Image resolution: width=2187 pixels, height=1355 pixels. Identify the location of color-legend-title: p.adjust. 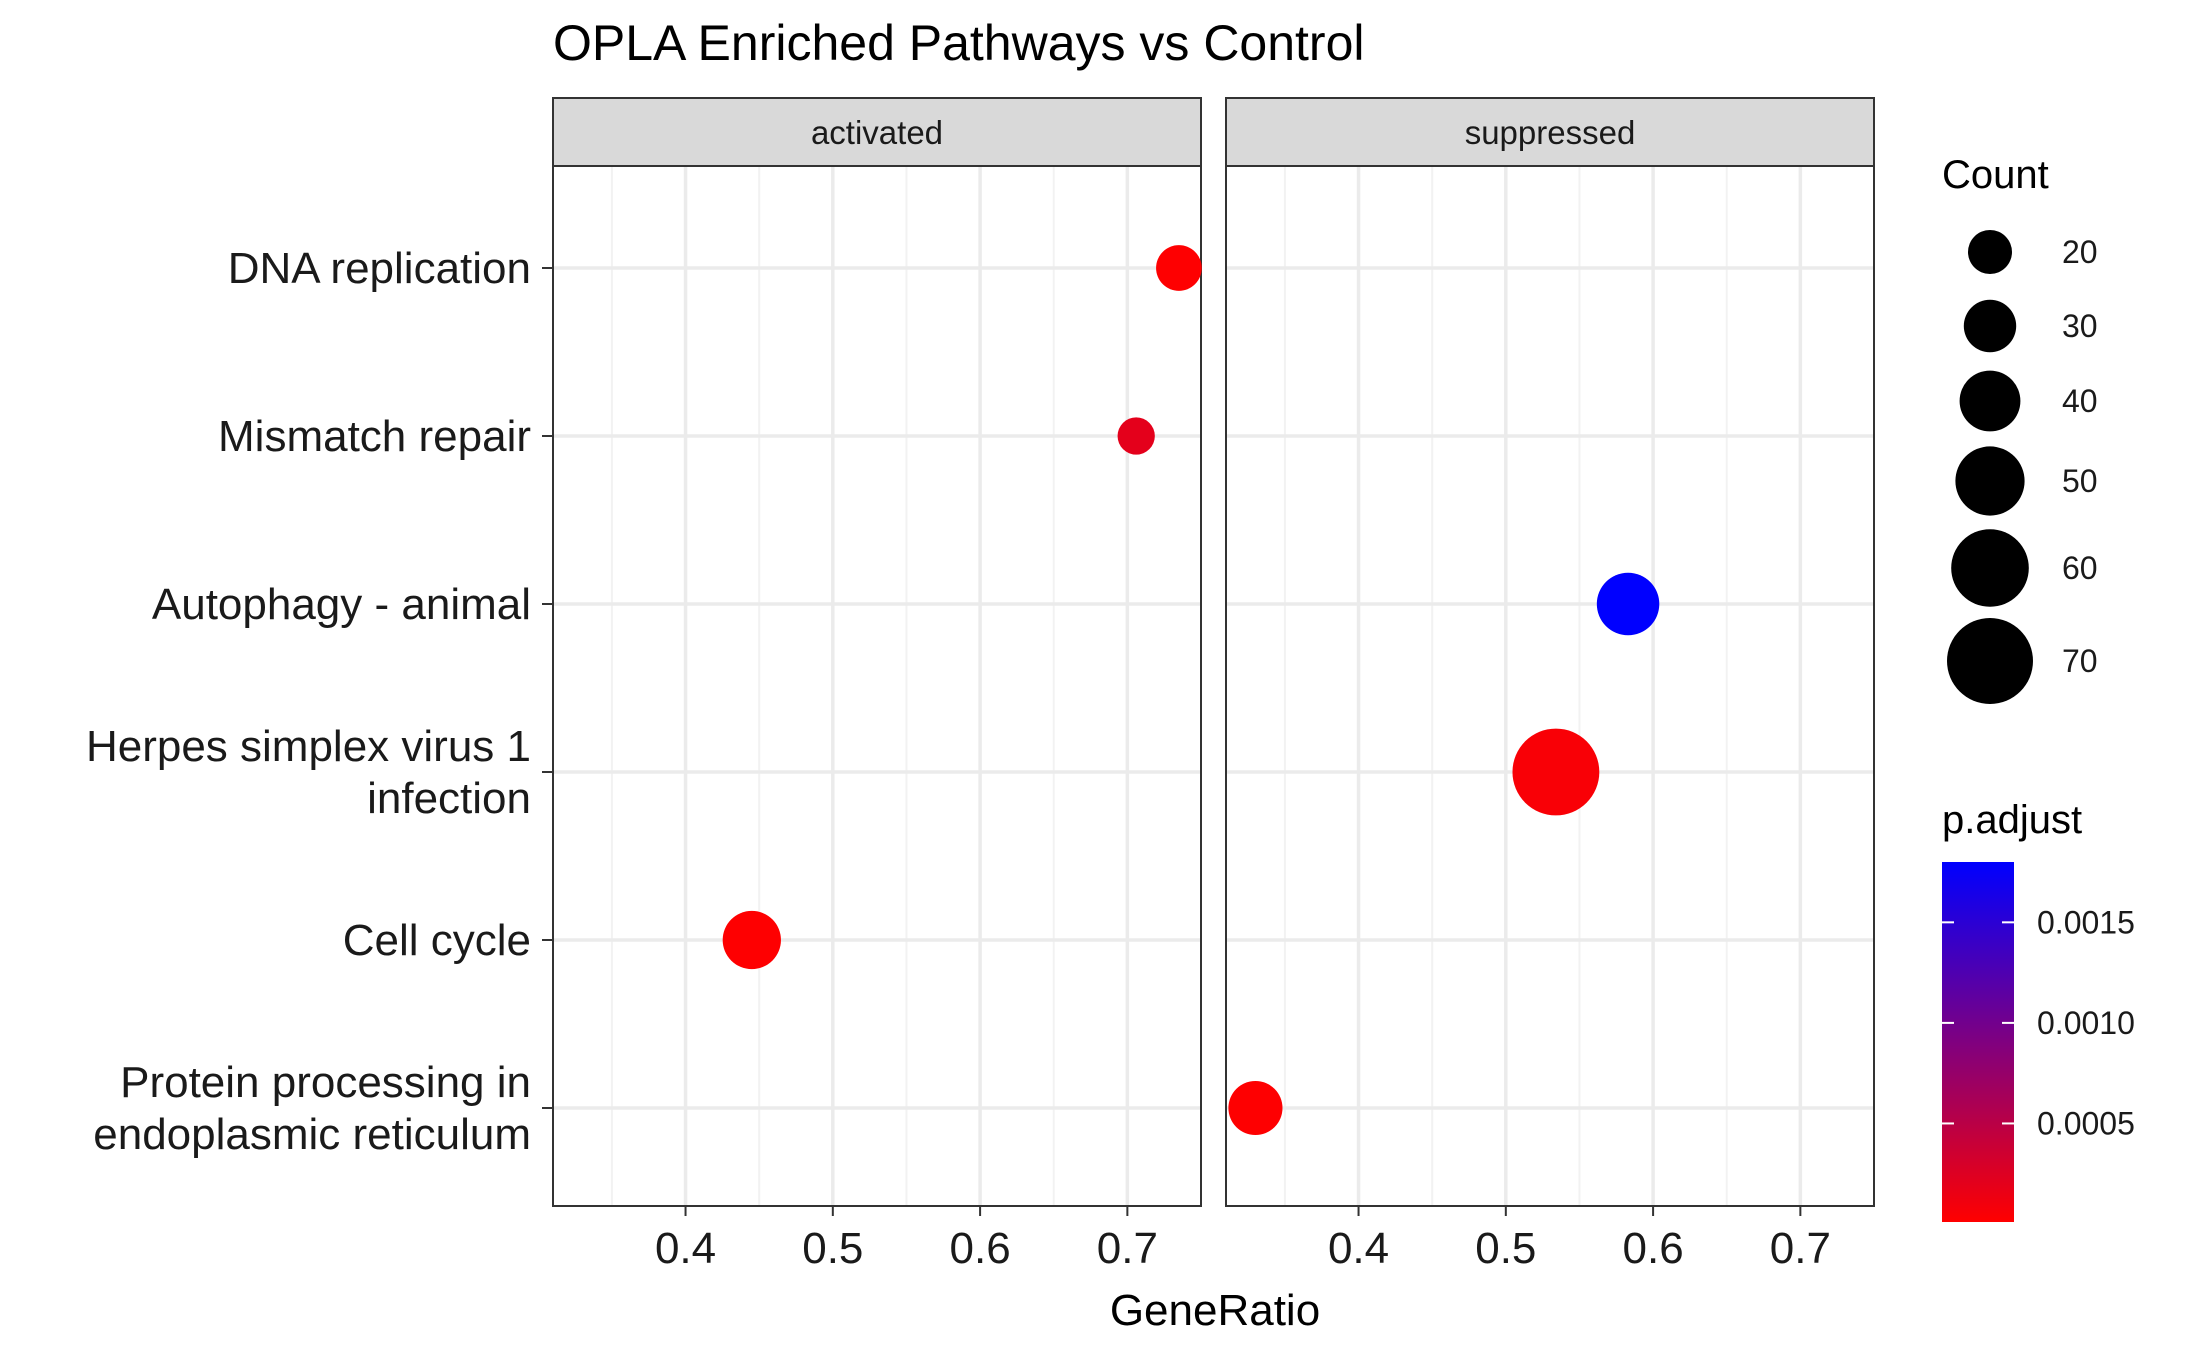
(2012, 820).